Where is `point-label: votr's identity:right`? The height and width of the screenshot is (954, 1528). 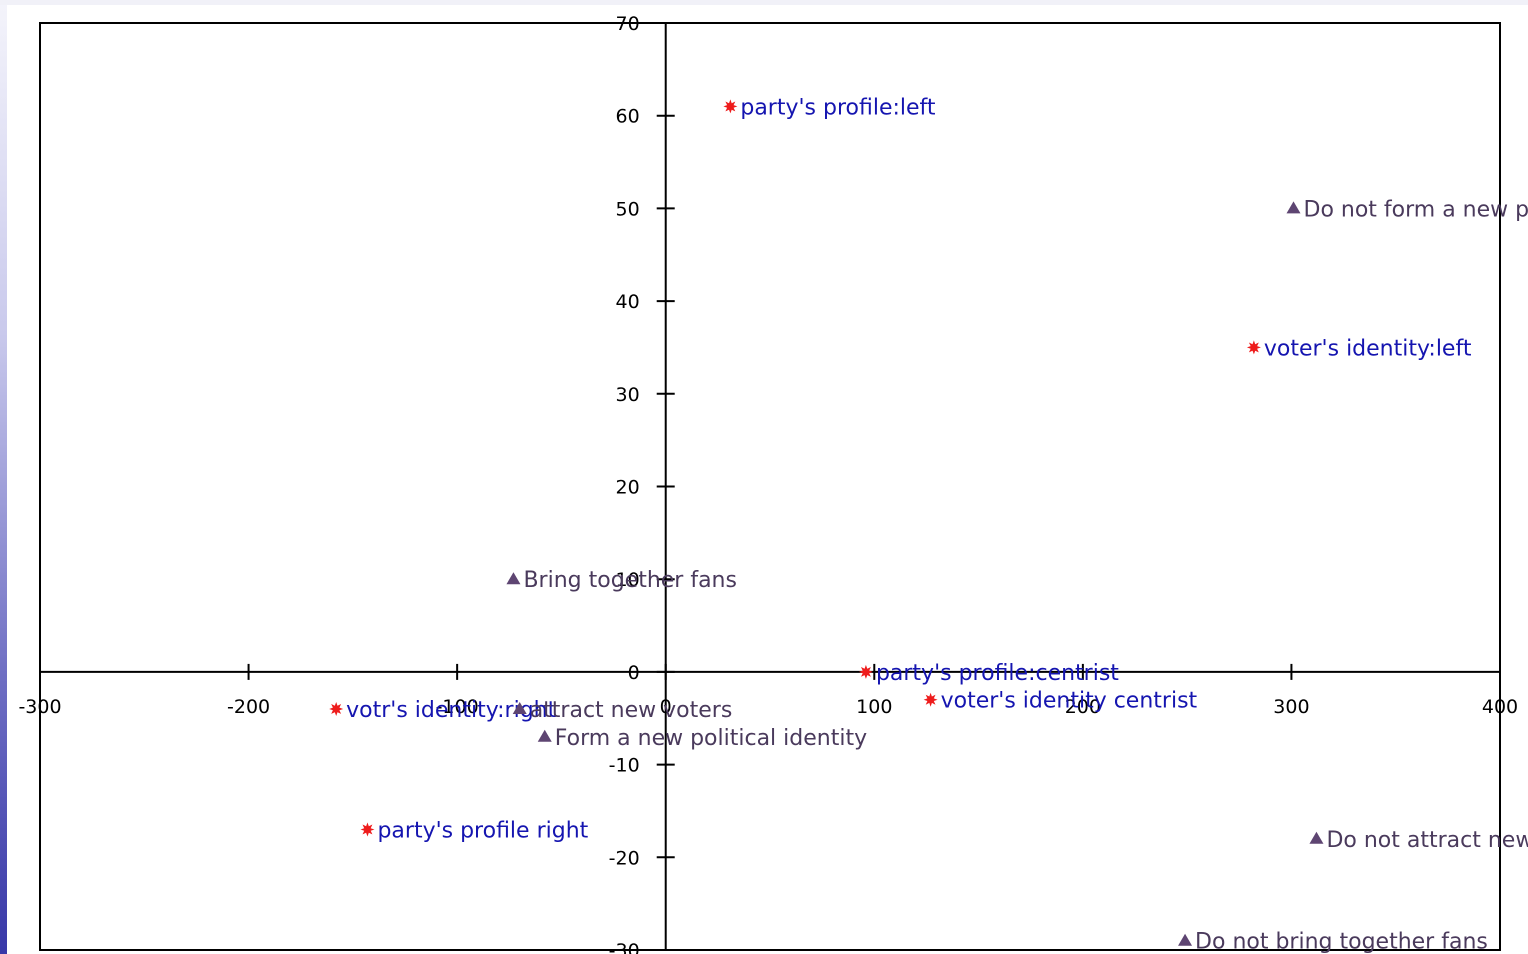
point-label: votr's identity:right is located at coordinates (451, 710).